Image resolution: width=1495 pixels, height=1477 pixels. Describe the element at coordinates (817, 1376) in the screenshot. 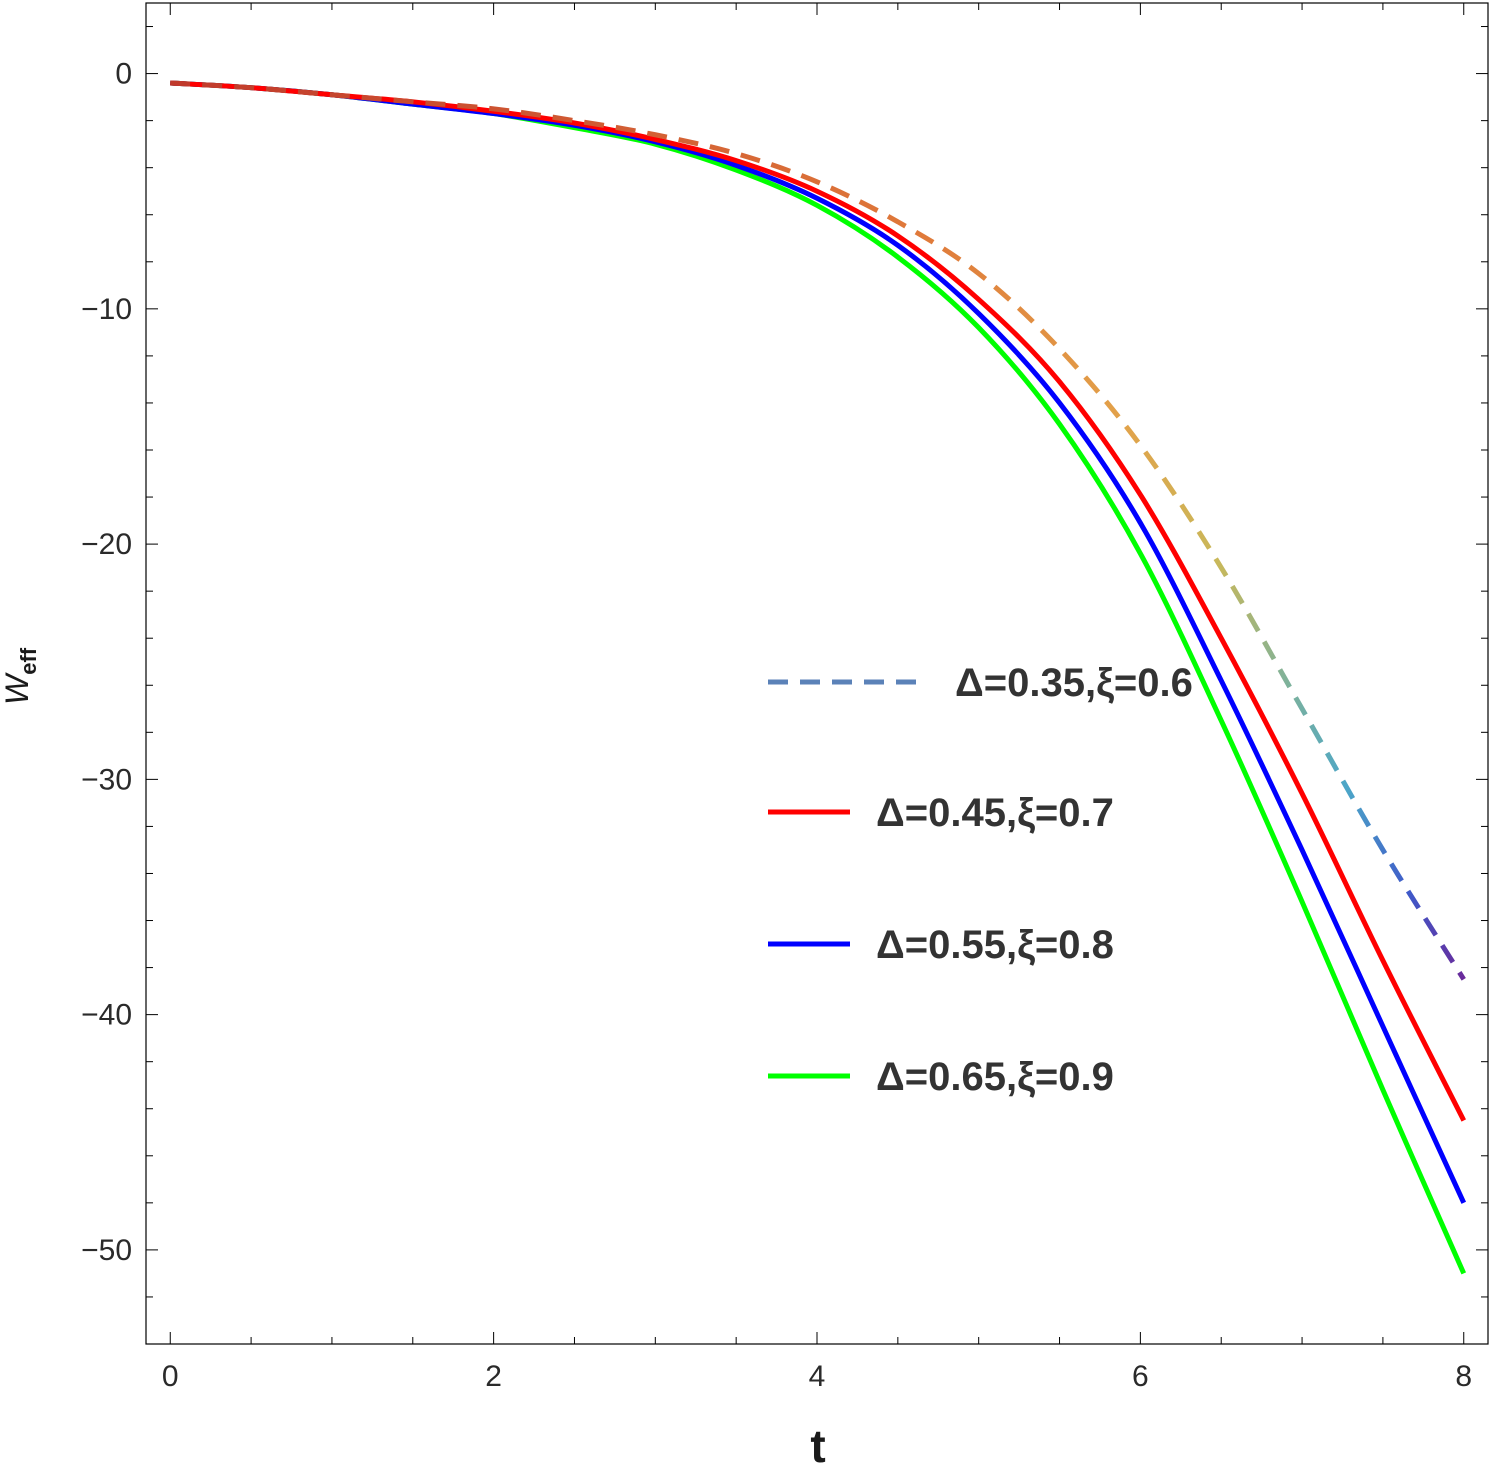

I see `x-tick-label: 4` at that location.